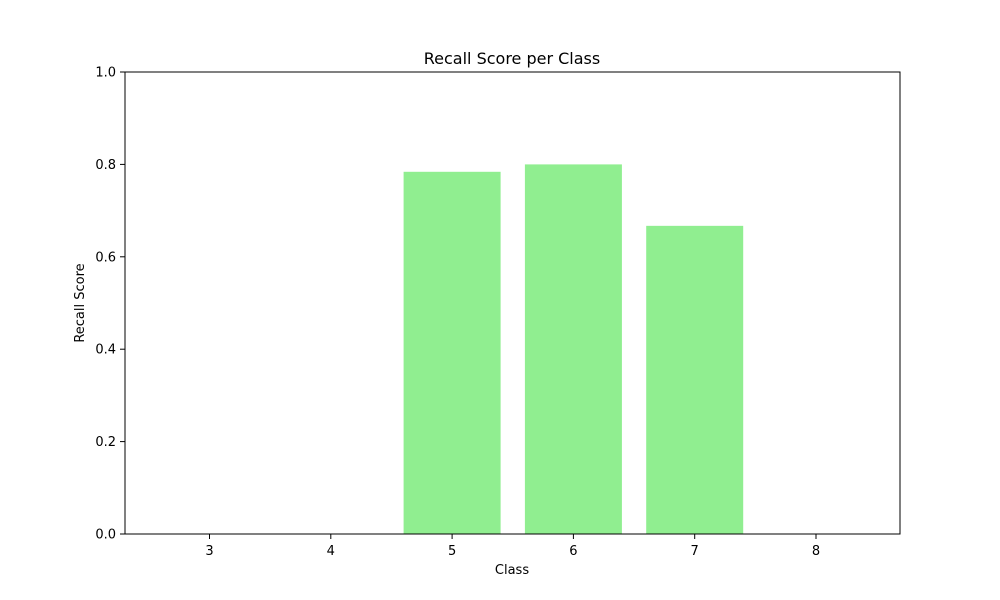 This screenshot has height=600, width=1000. Describe the element at coordinates (331, 551) in the screenshot. I see `x-tick-label: 4` at that location.